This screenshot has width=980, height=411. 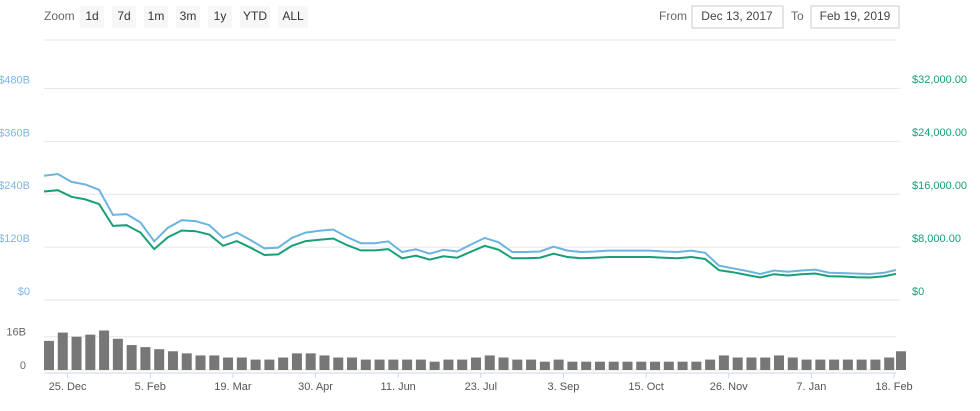 I want to click on button-label: 1d, so click(x=91, y=16).